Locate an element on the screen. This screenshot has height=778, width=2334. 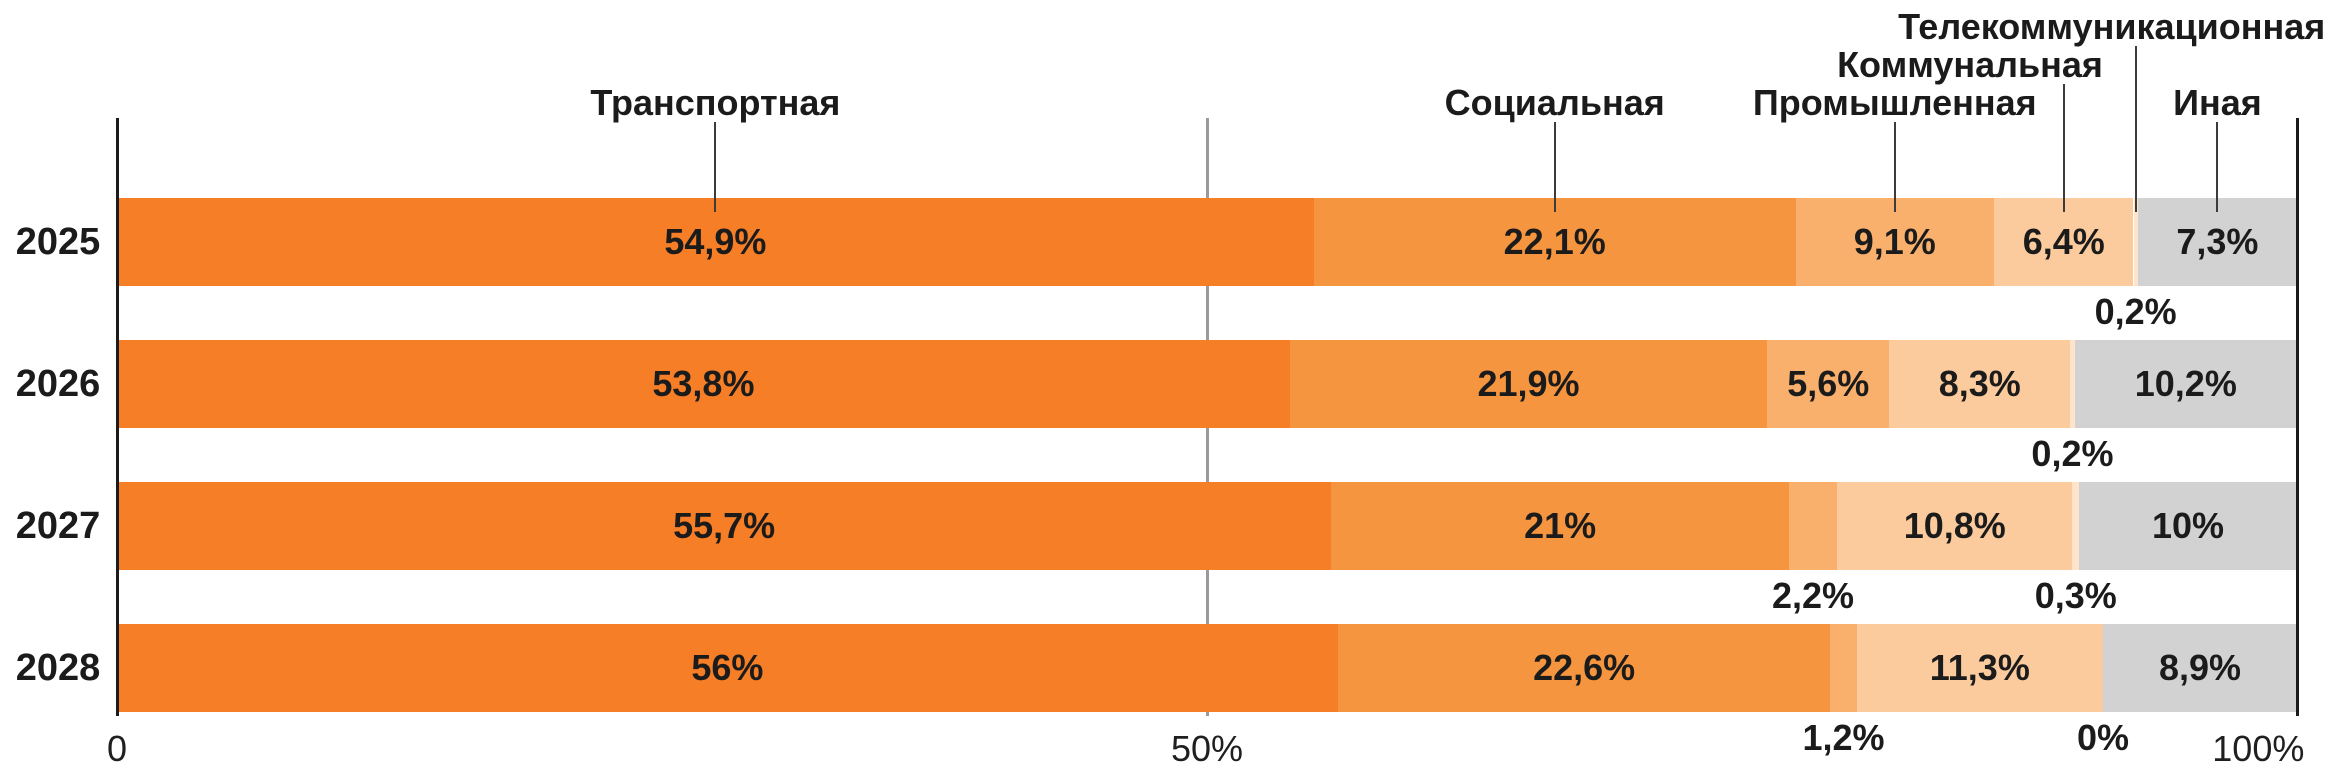
value-label-below-industrial: 2,2% is located at coordinates (1813, 595).